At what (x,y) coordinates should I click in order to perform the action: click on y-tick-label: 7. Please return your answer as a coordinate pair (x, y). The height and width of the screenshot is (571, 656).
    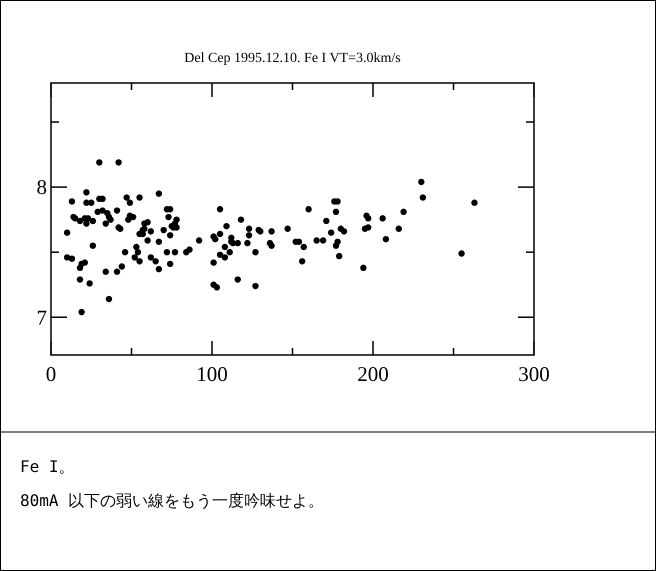
    Looking at the image, I should click on (41, 317).